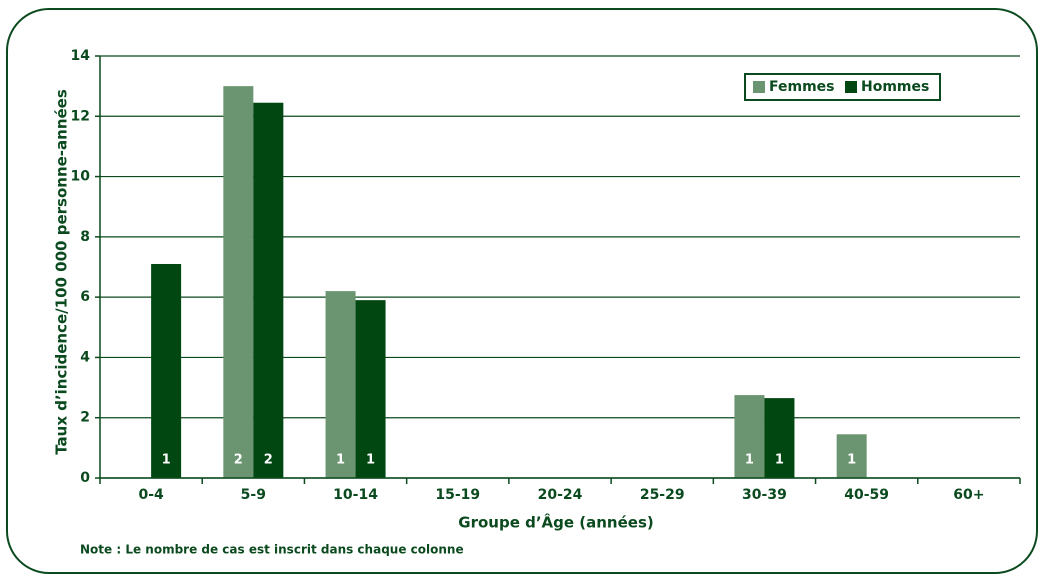  What do you see at coordinates (968, 495) in the screenshot?
I see `x-tick-label: 60+` at bounding box center [968, 495].